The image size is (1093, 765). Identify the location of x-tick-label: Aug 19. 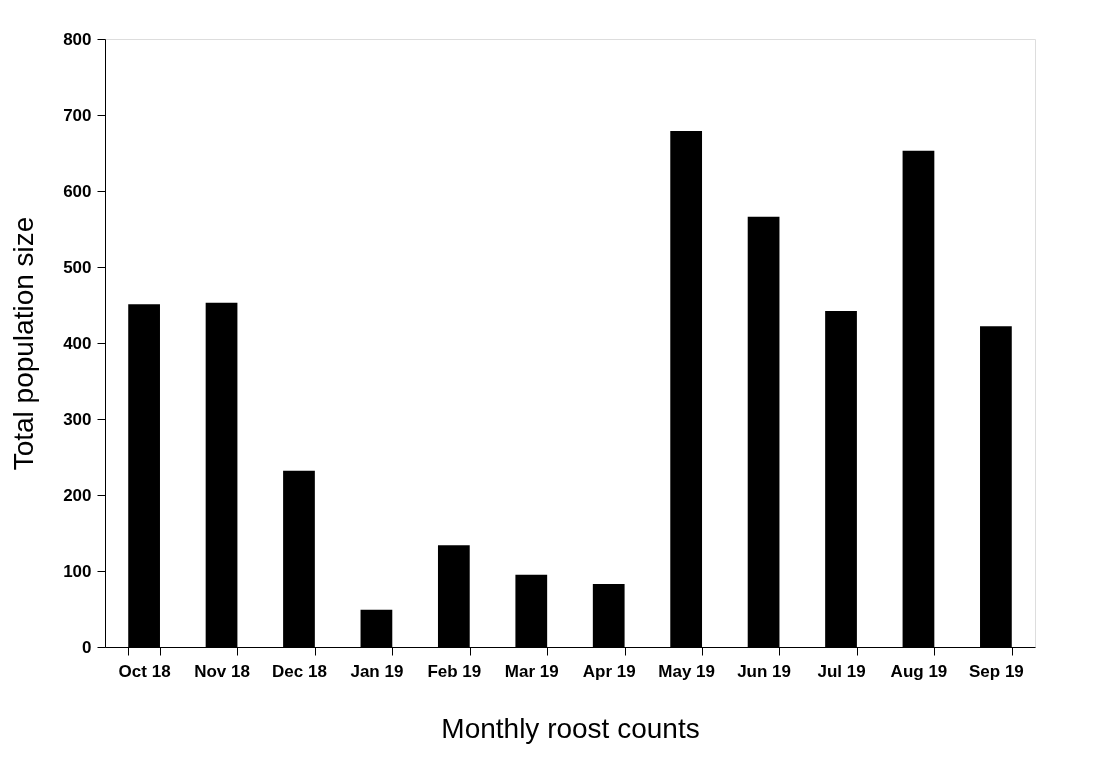
(919, 671).